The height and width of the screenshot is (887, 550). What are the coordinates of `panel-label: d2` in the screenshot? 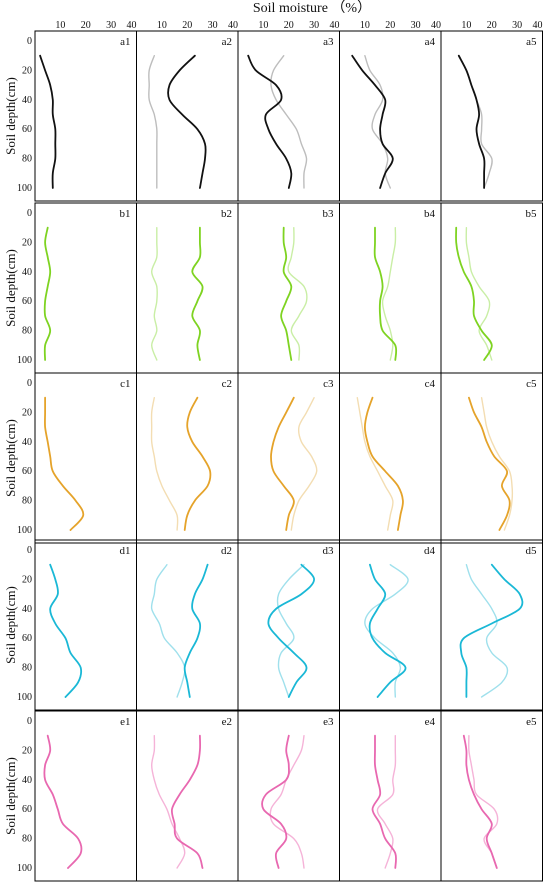 It's located at (226, 551).